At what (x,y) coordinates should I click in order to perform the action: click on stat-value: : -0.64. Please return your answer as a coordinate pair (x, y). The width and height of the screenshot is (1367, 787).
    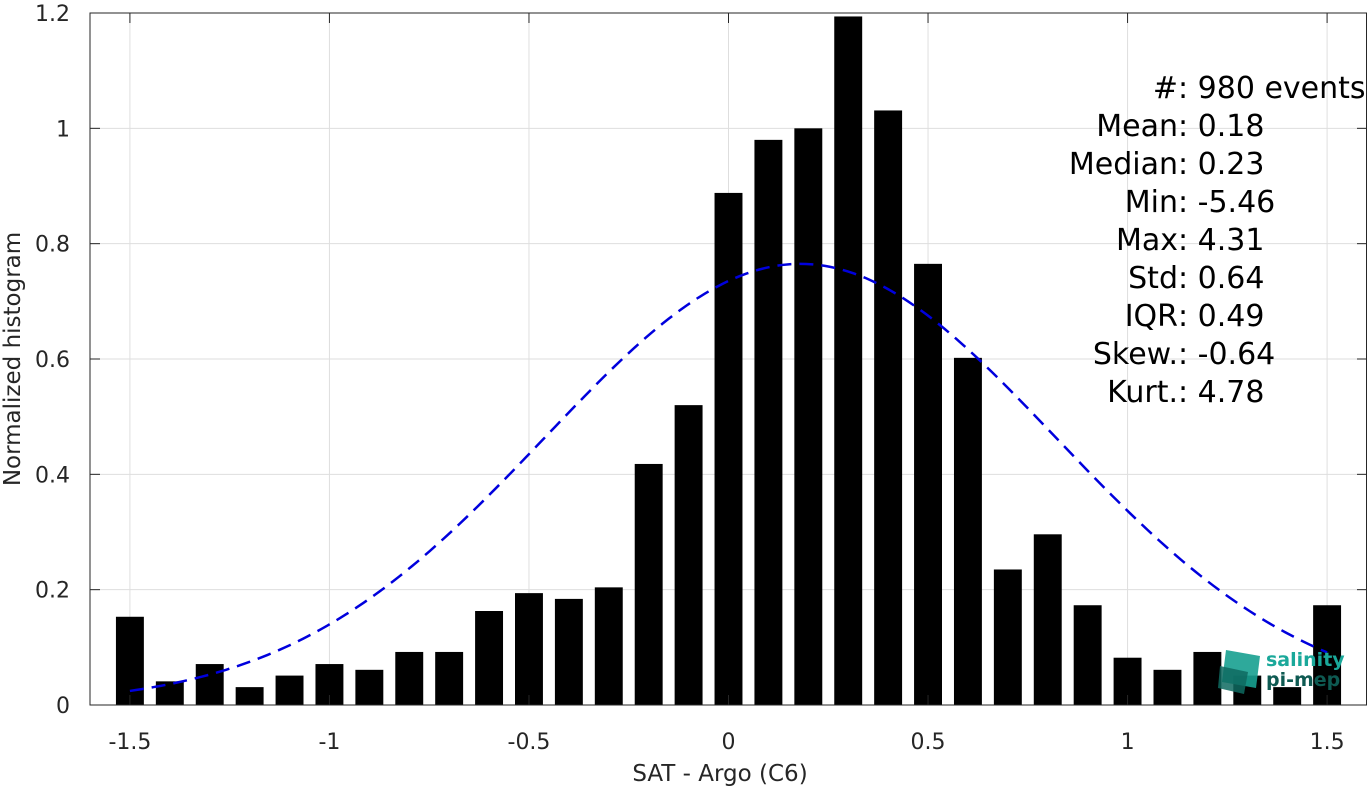
    Looking at the image, I should click on (1226, 354).